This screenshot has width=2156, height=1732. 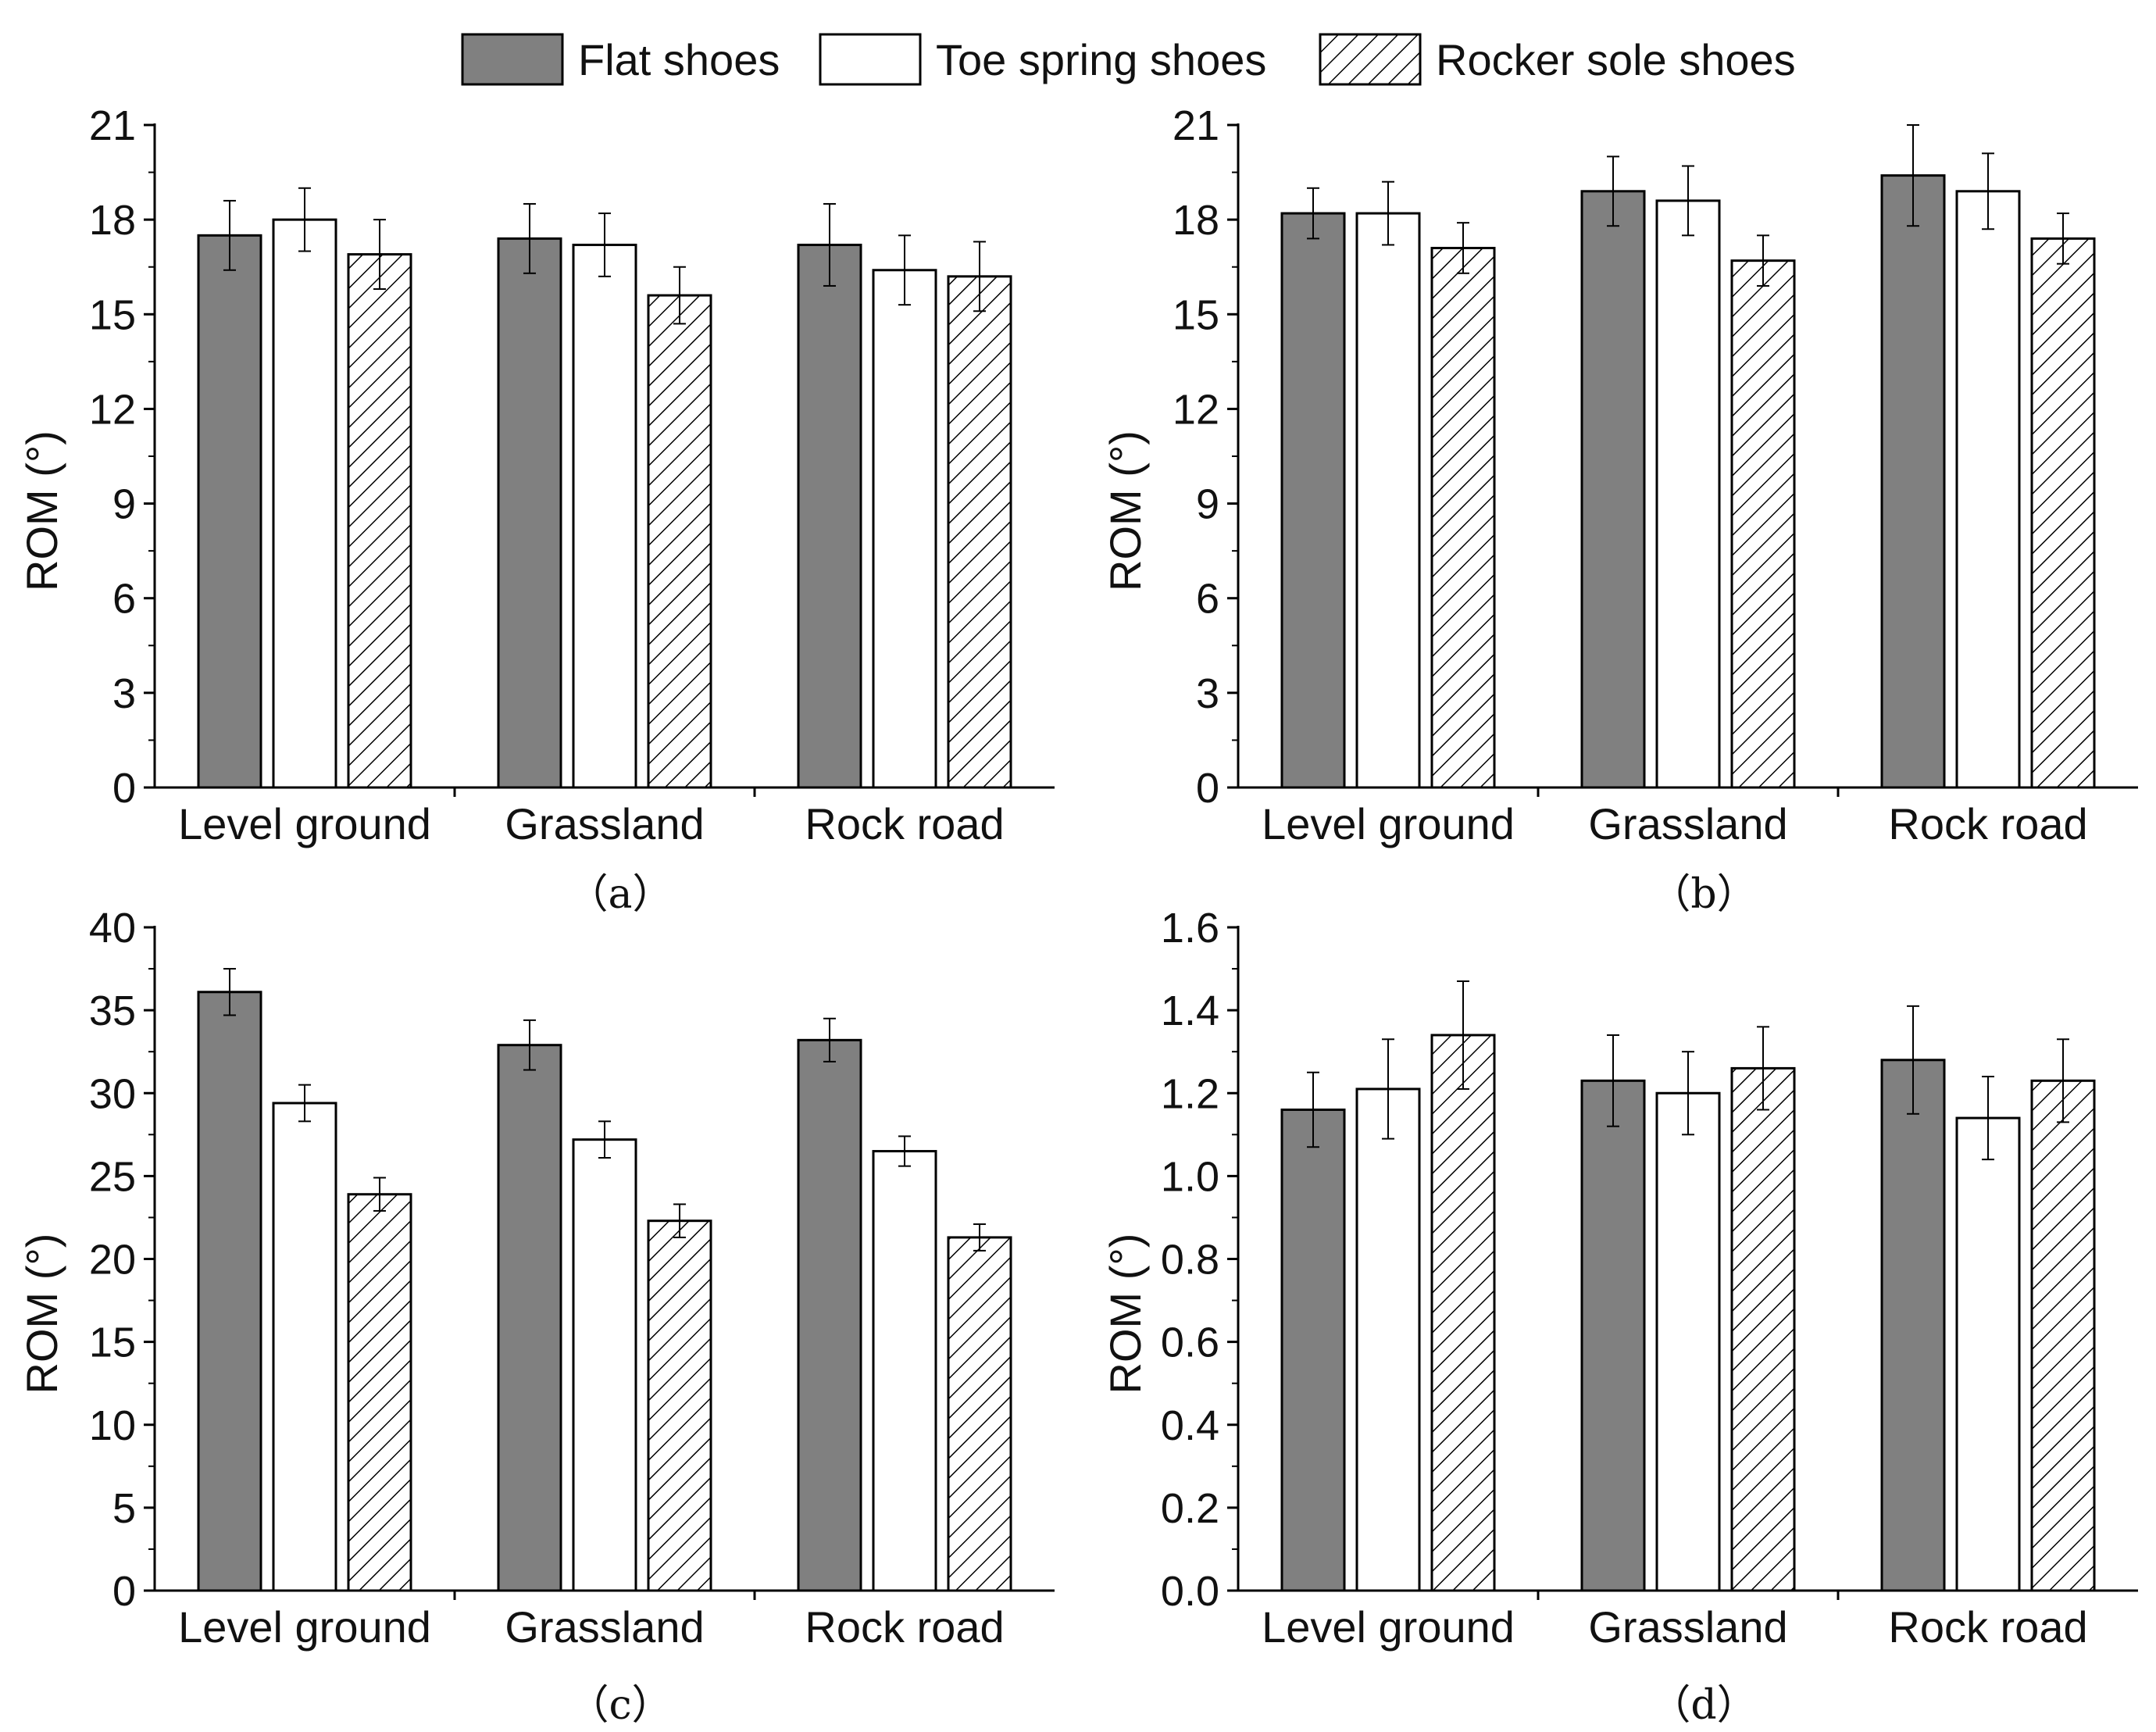 I want to click on y-tick-label: 5, so click(x=124, y=1508).